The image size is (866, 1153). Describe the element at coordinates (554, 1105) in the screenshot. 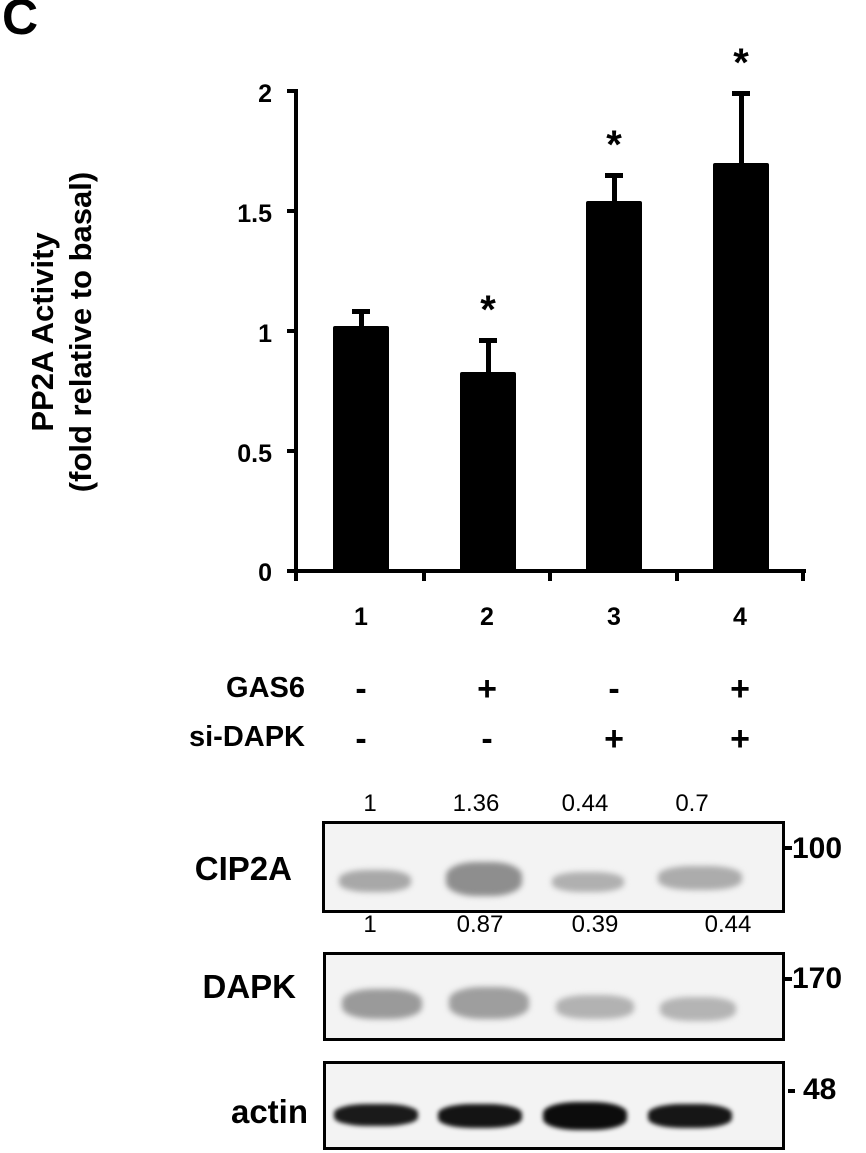

I see `western-blot-actin` at that location.